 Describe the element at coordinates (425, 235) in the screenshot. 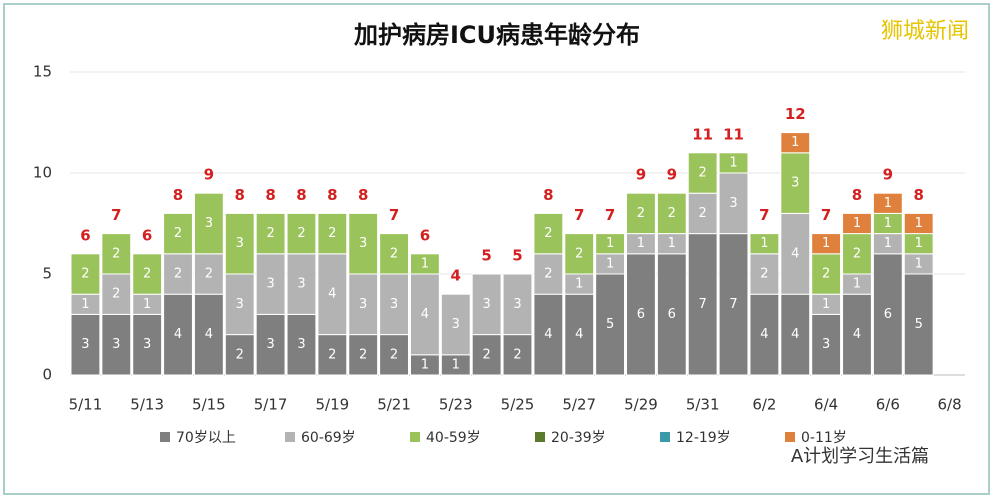

I see `total-label: 6` at that location.